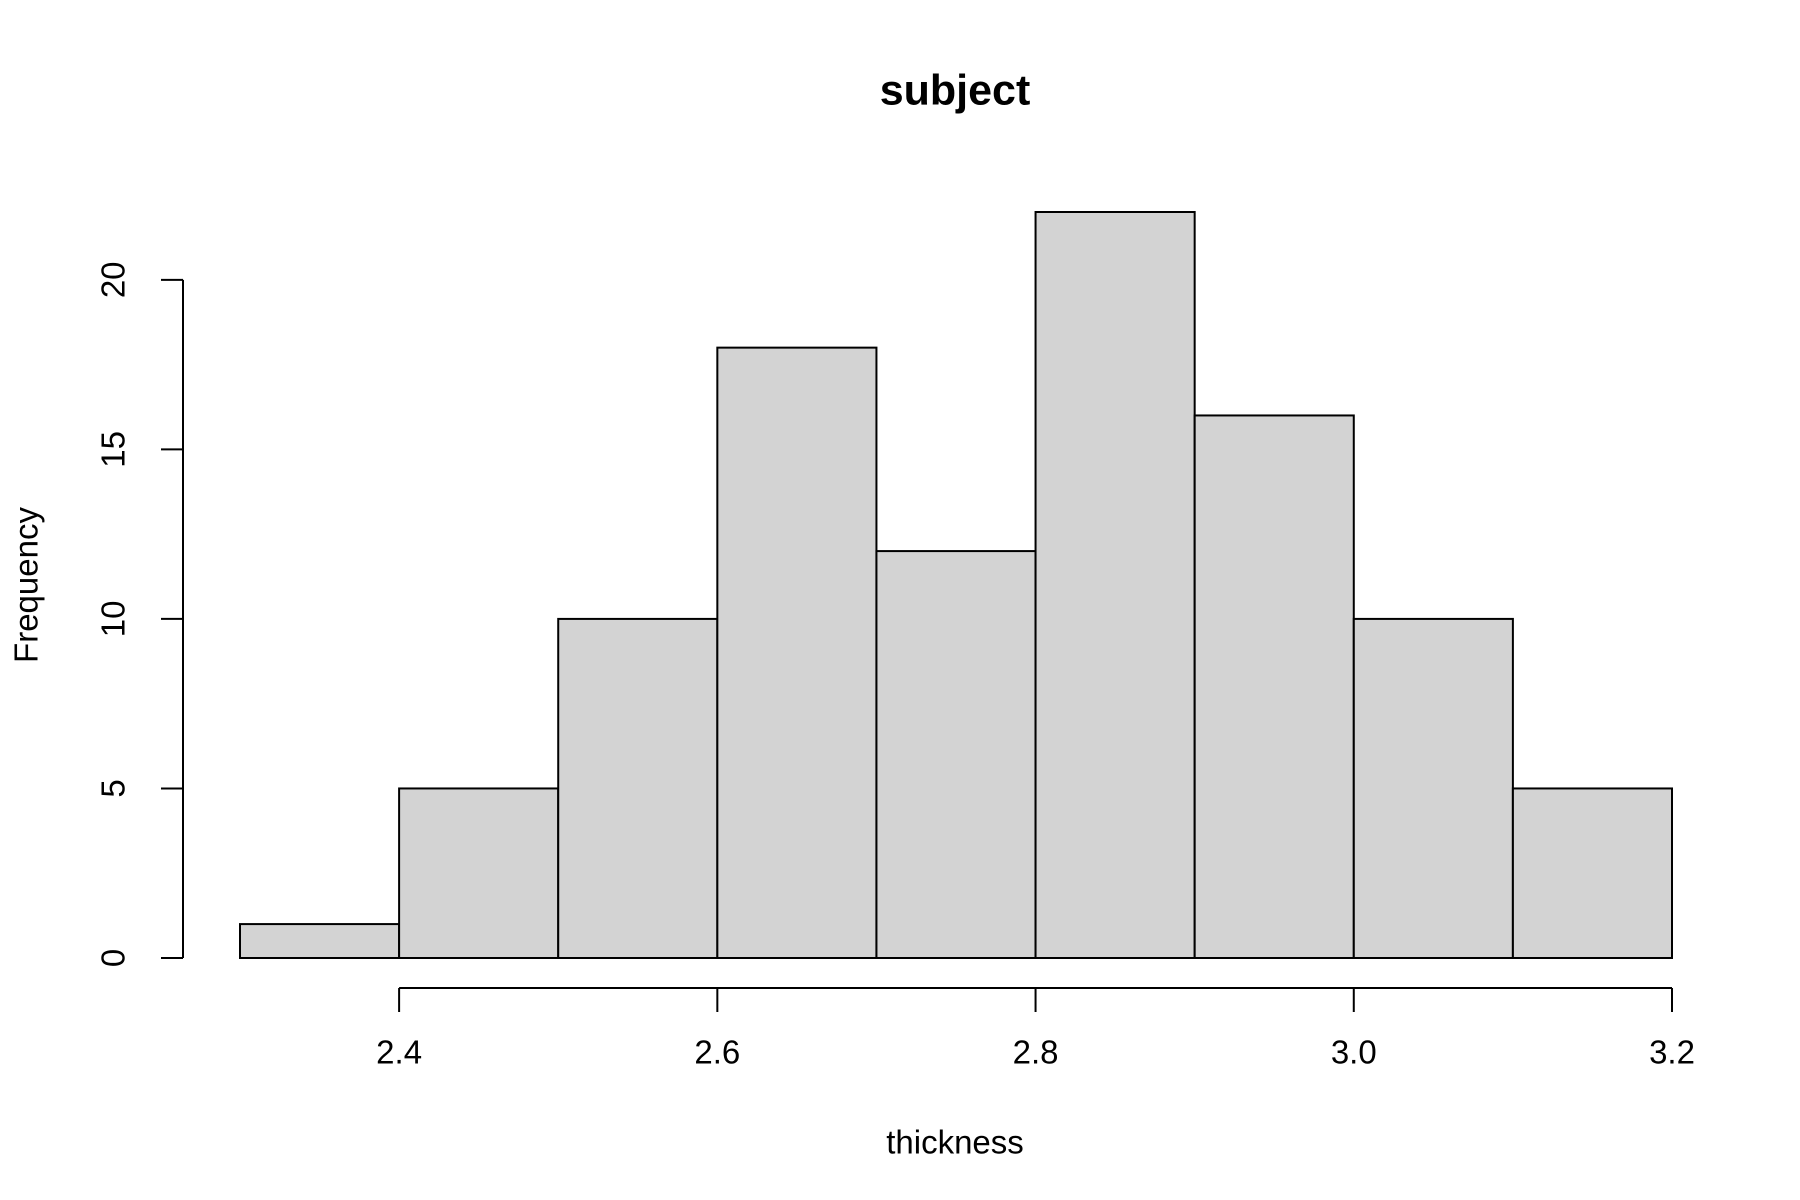  I want to click on x-axis-title: thickness, so click(955, 1142).